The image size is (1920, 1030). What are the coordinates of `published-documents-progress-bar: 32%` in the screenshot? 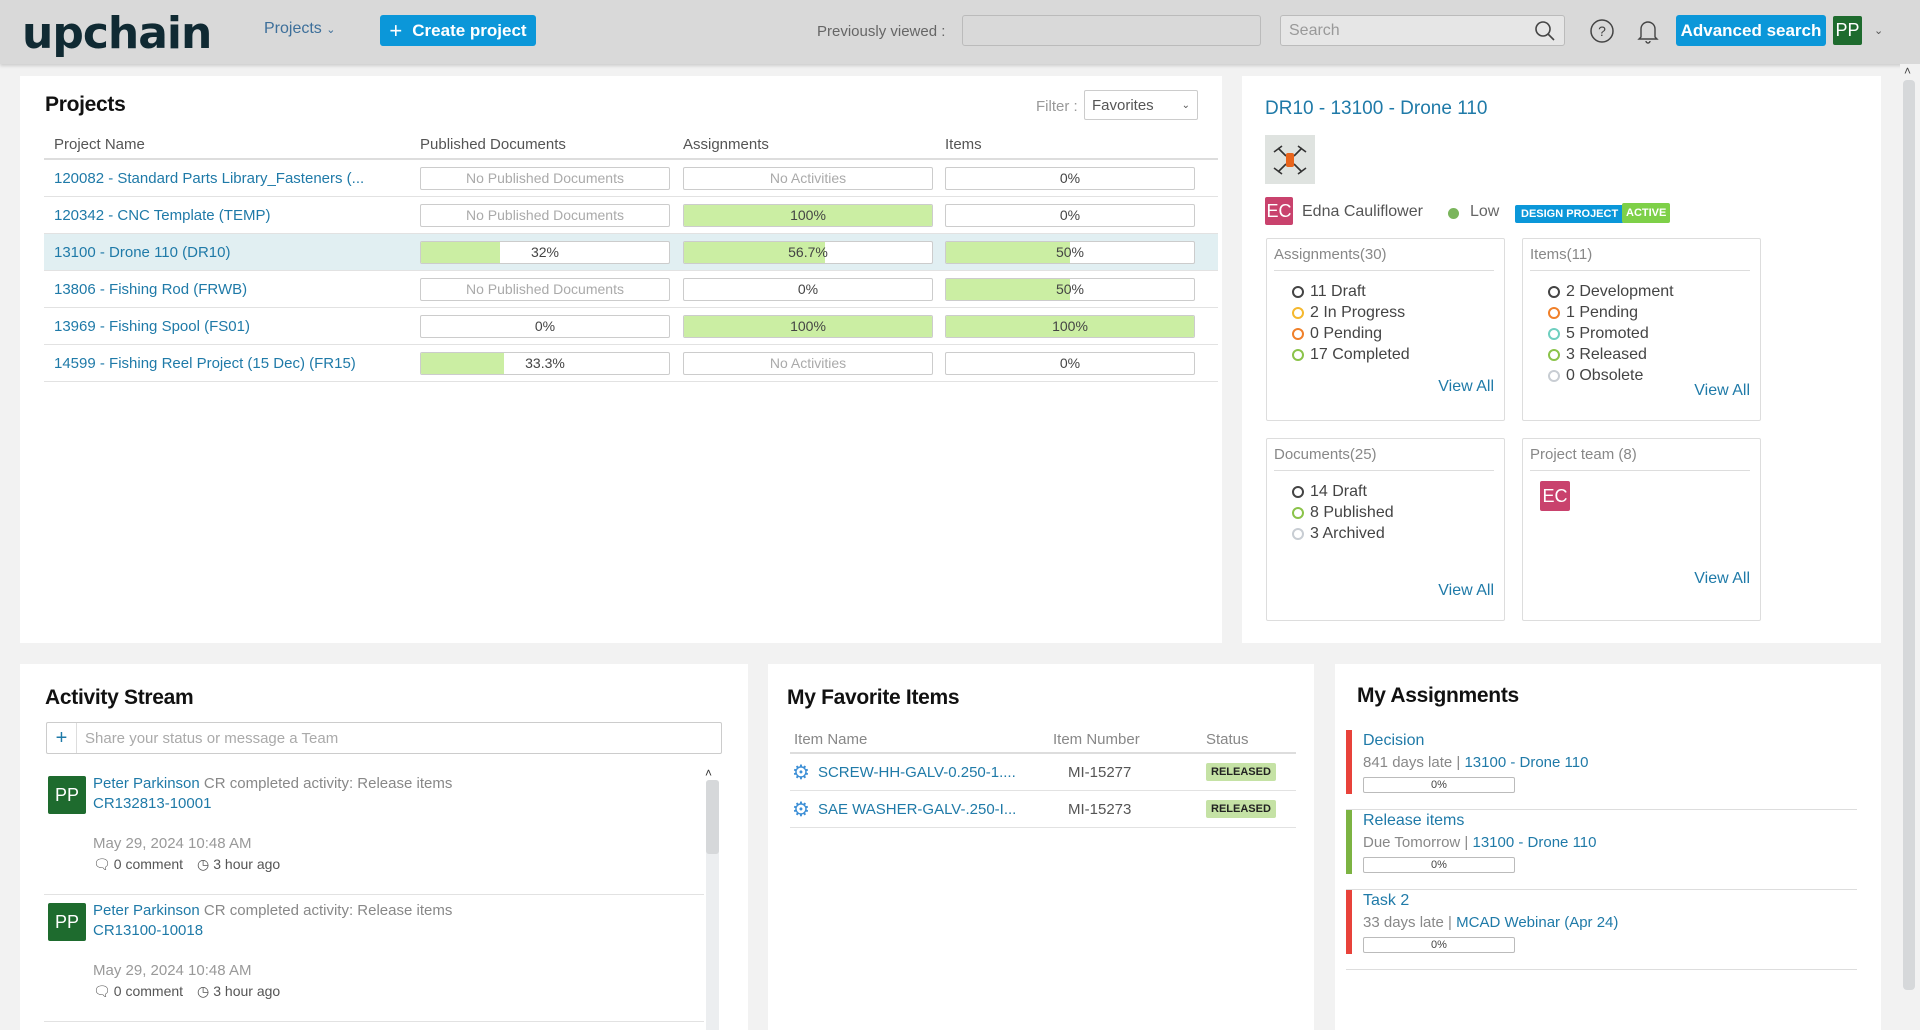 It's located at (545, 252).